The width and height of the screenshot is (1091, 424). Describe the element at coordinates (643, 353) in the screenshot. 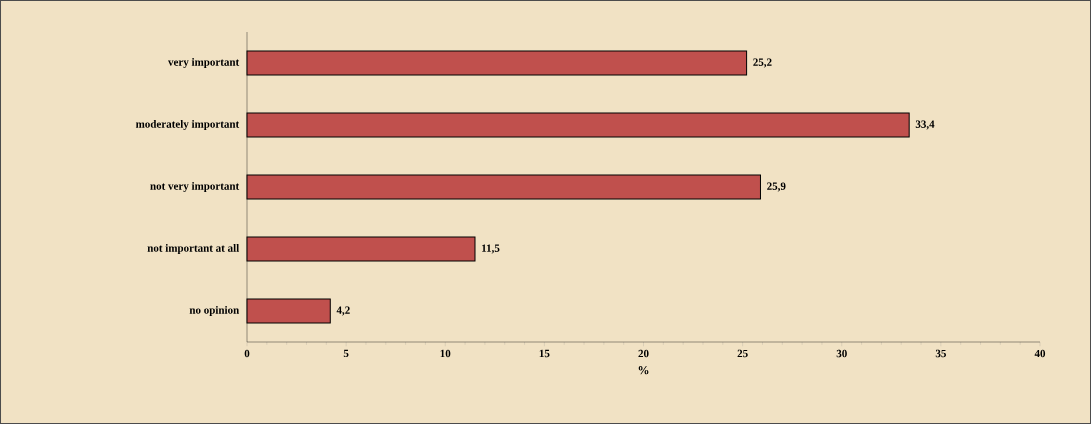

I see `x-tick-label: 20` at that location.